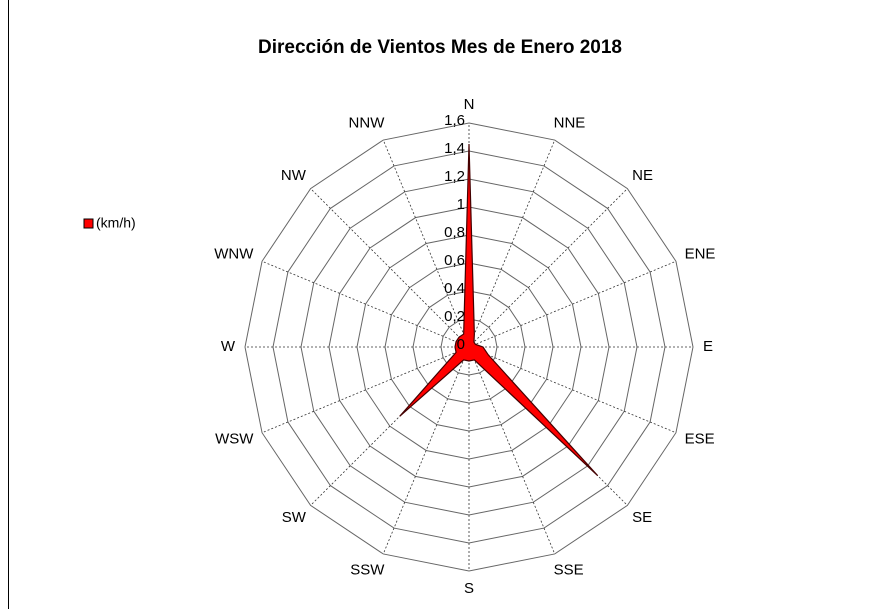 This screenshot has width=891, height=609. What do you see at coordinates (294, 517) in the screenshot?
I see `category-label: SW` at bounding box center [294, 517].